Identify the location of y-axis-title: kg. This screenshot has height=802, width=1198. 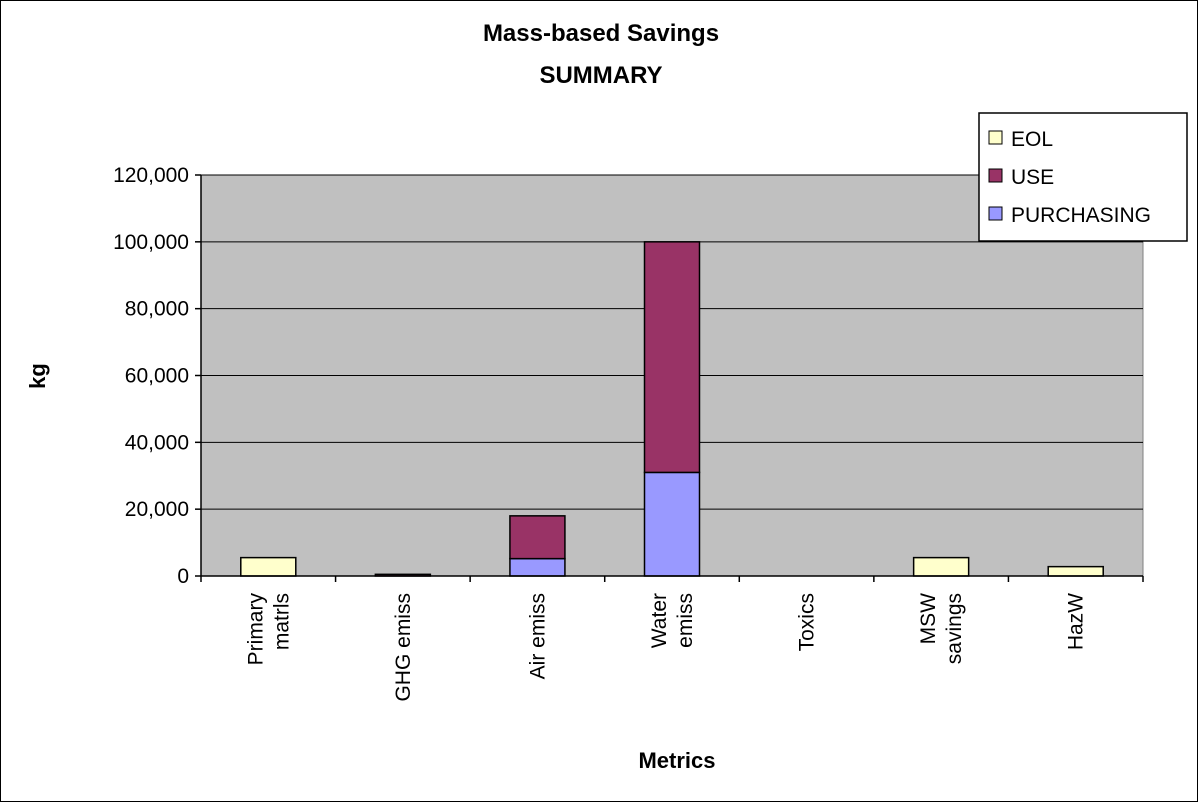
(37, 376).